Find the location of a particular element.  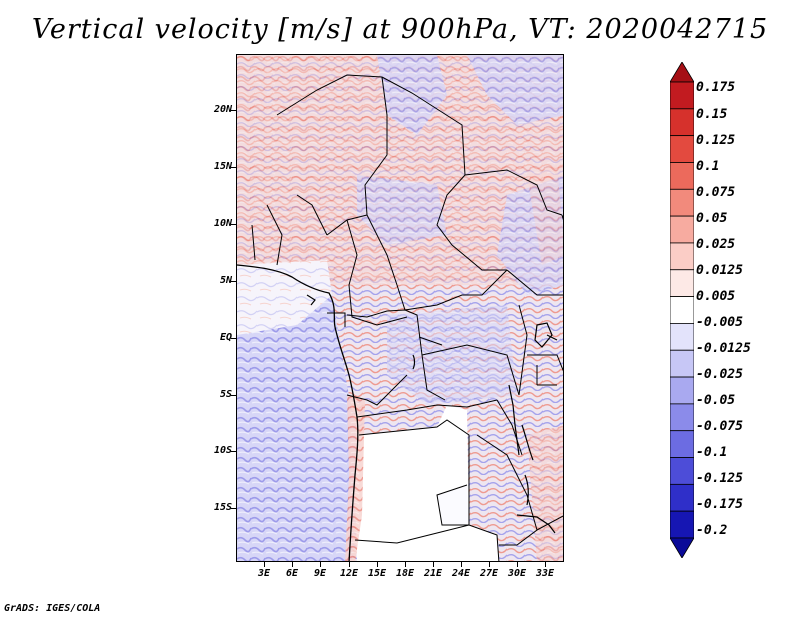

colorbar-label: 0.005 is located at coordinates (716, 296).